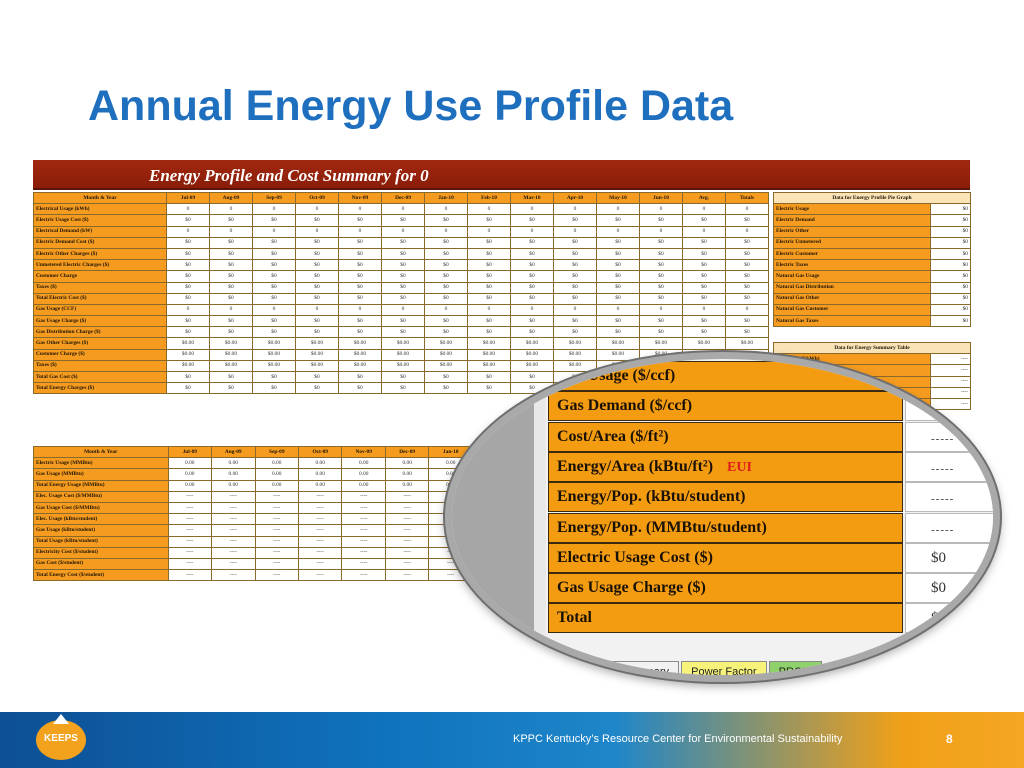  Describe the element at coordinates (949, 588) in the screenshot. I see `lens-row-value: $0` at that location.